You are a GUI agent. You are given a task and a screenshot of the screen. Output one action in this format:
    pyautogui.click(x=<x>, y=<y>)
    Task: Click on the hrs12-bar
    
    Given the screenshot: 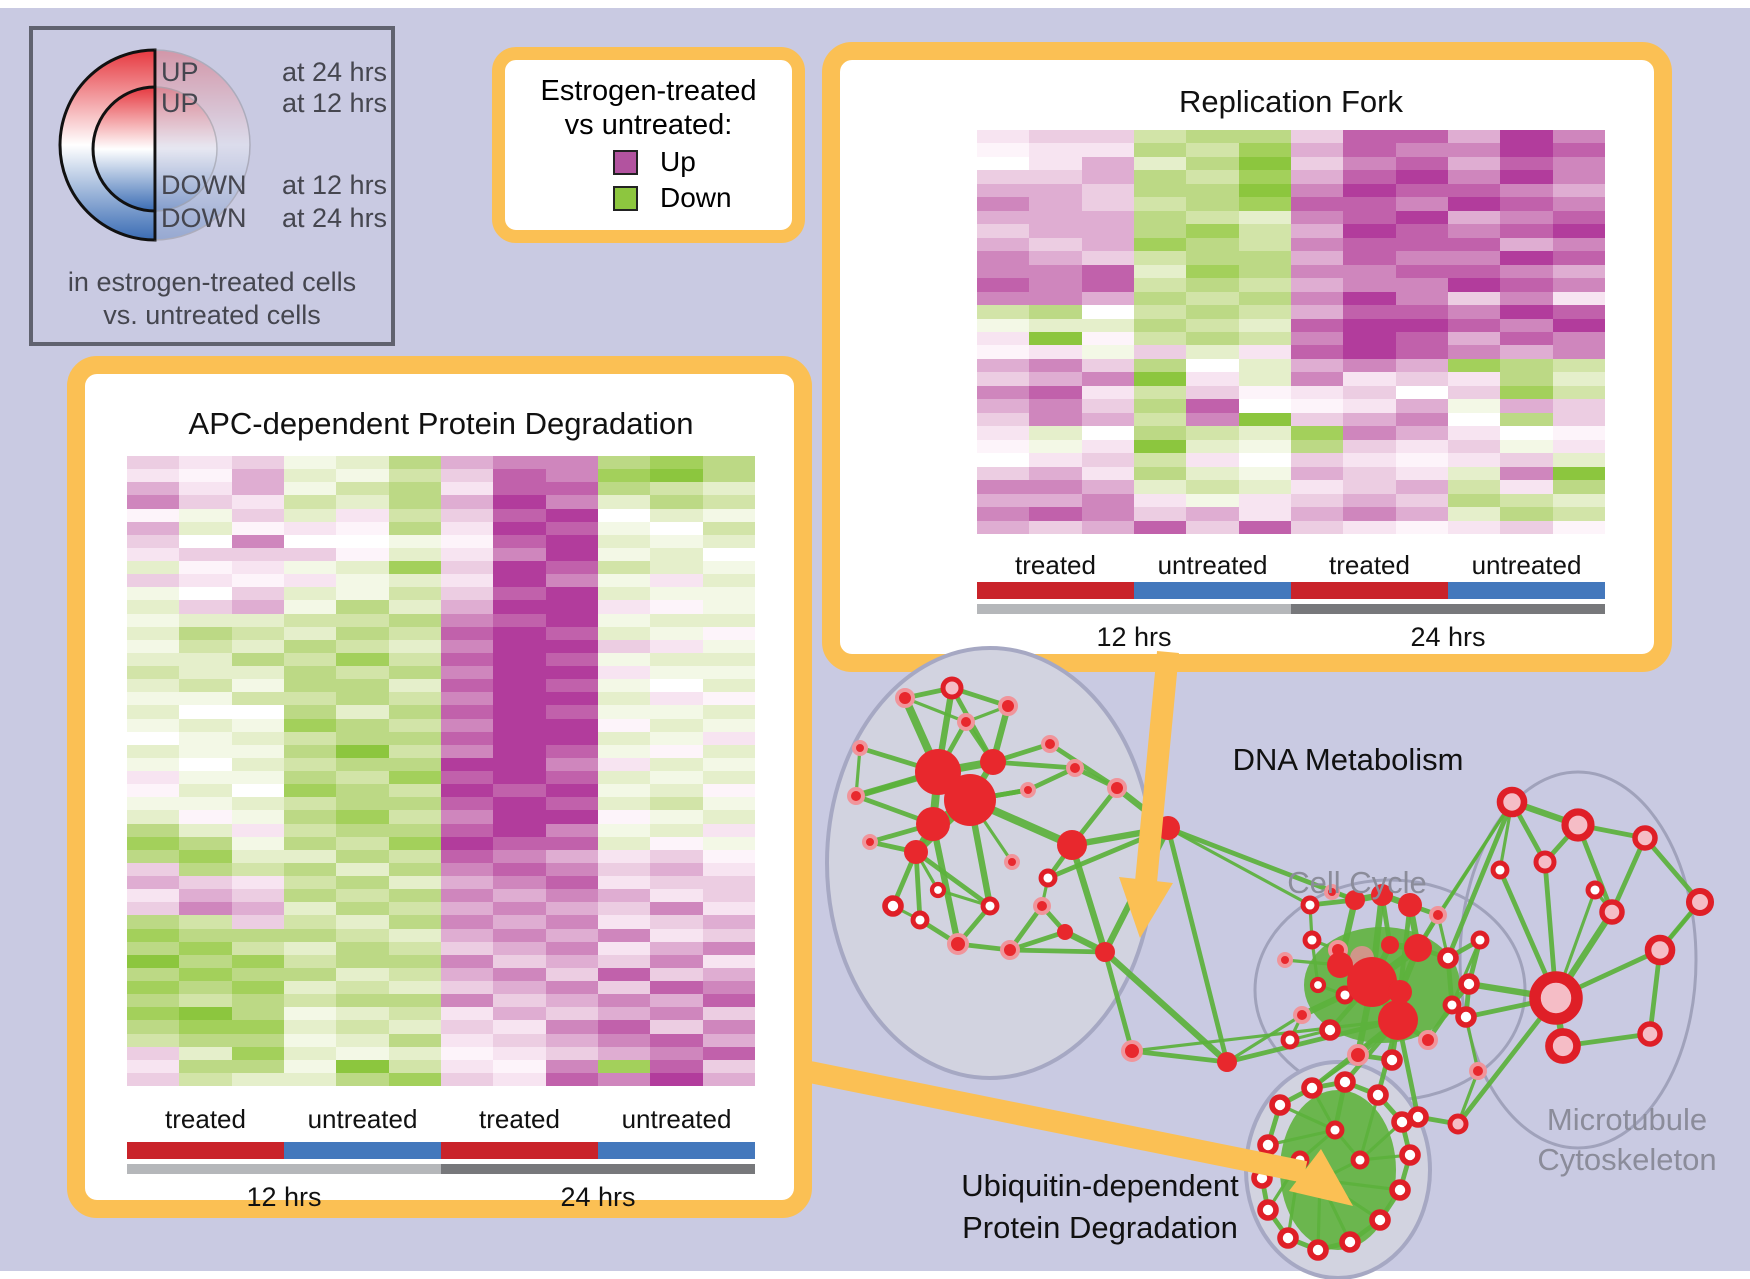 What is the action you would take?
    pyautogui.click(x=1134, y=609)
    